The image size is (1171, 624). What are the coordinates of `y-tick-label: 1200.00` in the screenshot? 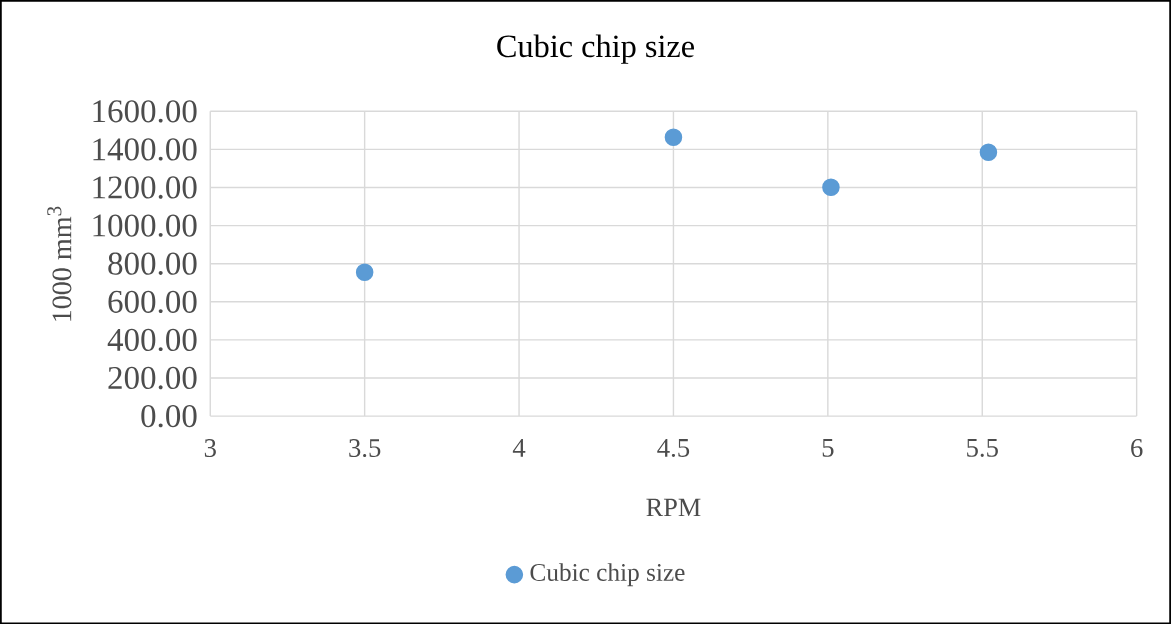 It's located at (145, 187).